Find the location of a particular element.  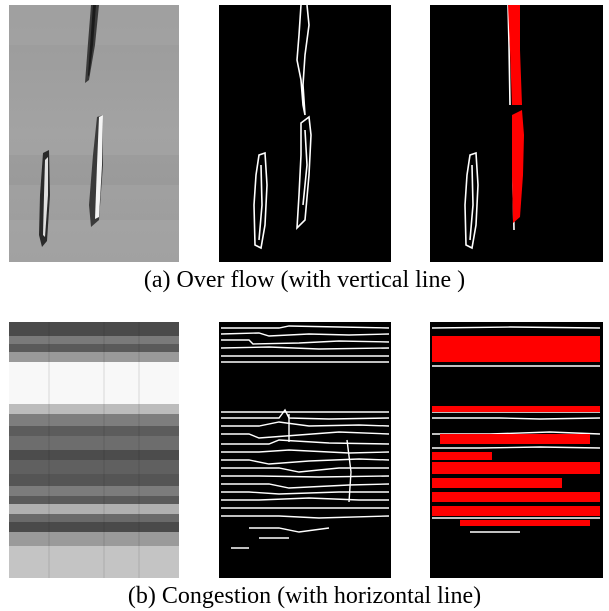

row-a-caption: (a) Over flow (with vertical line ) is located at coordinates (304, 280).